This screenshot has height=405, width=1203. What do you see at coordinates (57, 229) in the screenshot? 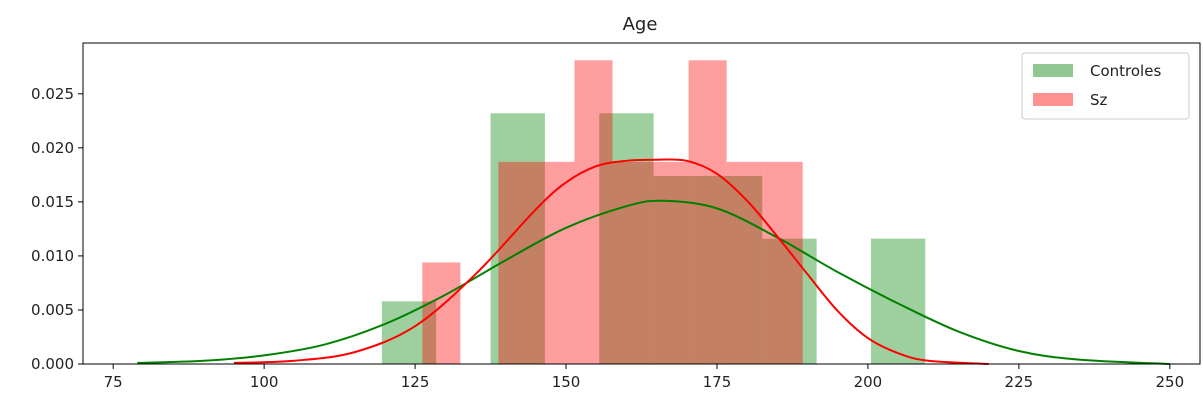
I see `y-axis: 0.000 0.005 0.010 0.015 0.020 0.025` at bounding box center [57, 229].